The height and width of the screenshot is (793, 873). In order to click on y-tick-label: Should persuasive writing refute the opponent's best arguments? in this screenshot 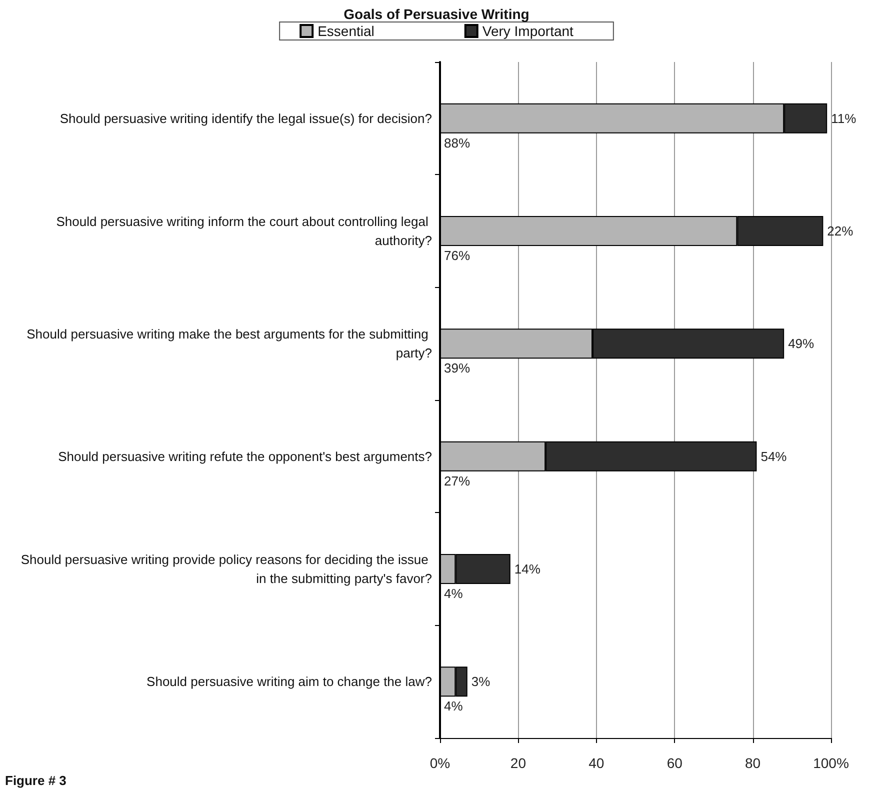, I will do `click(245, 456)`.